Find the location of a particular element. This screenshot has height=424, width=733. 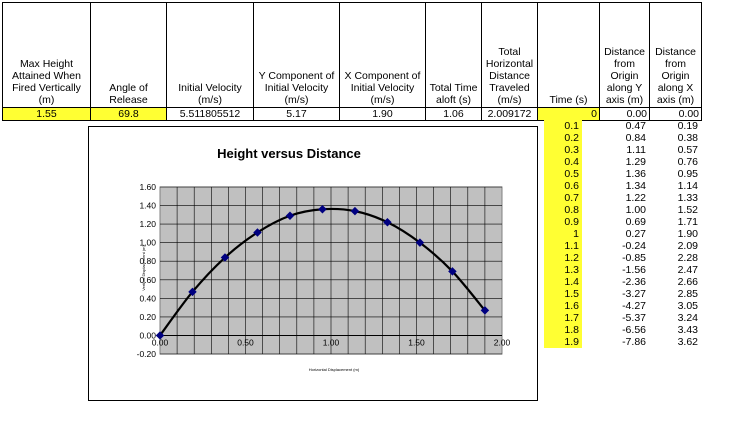

cell-time: 1.1 is located at coordinates (563, 246).